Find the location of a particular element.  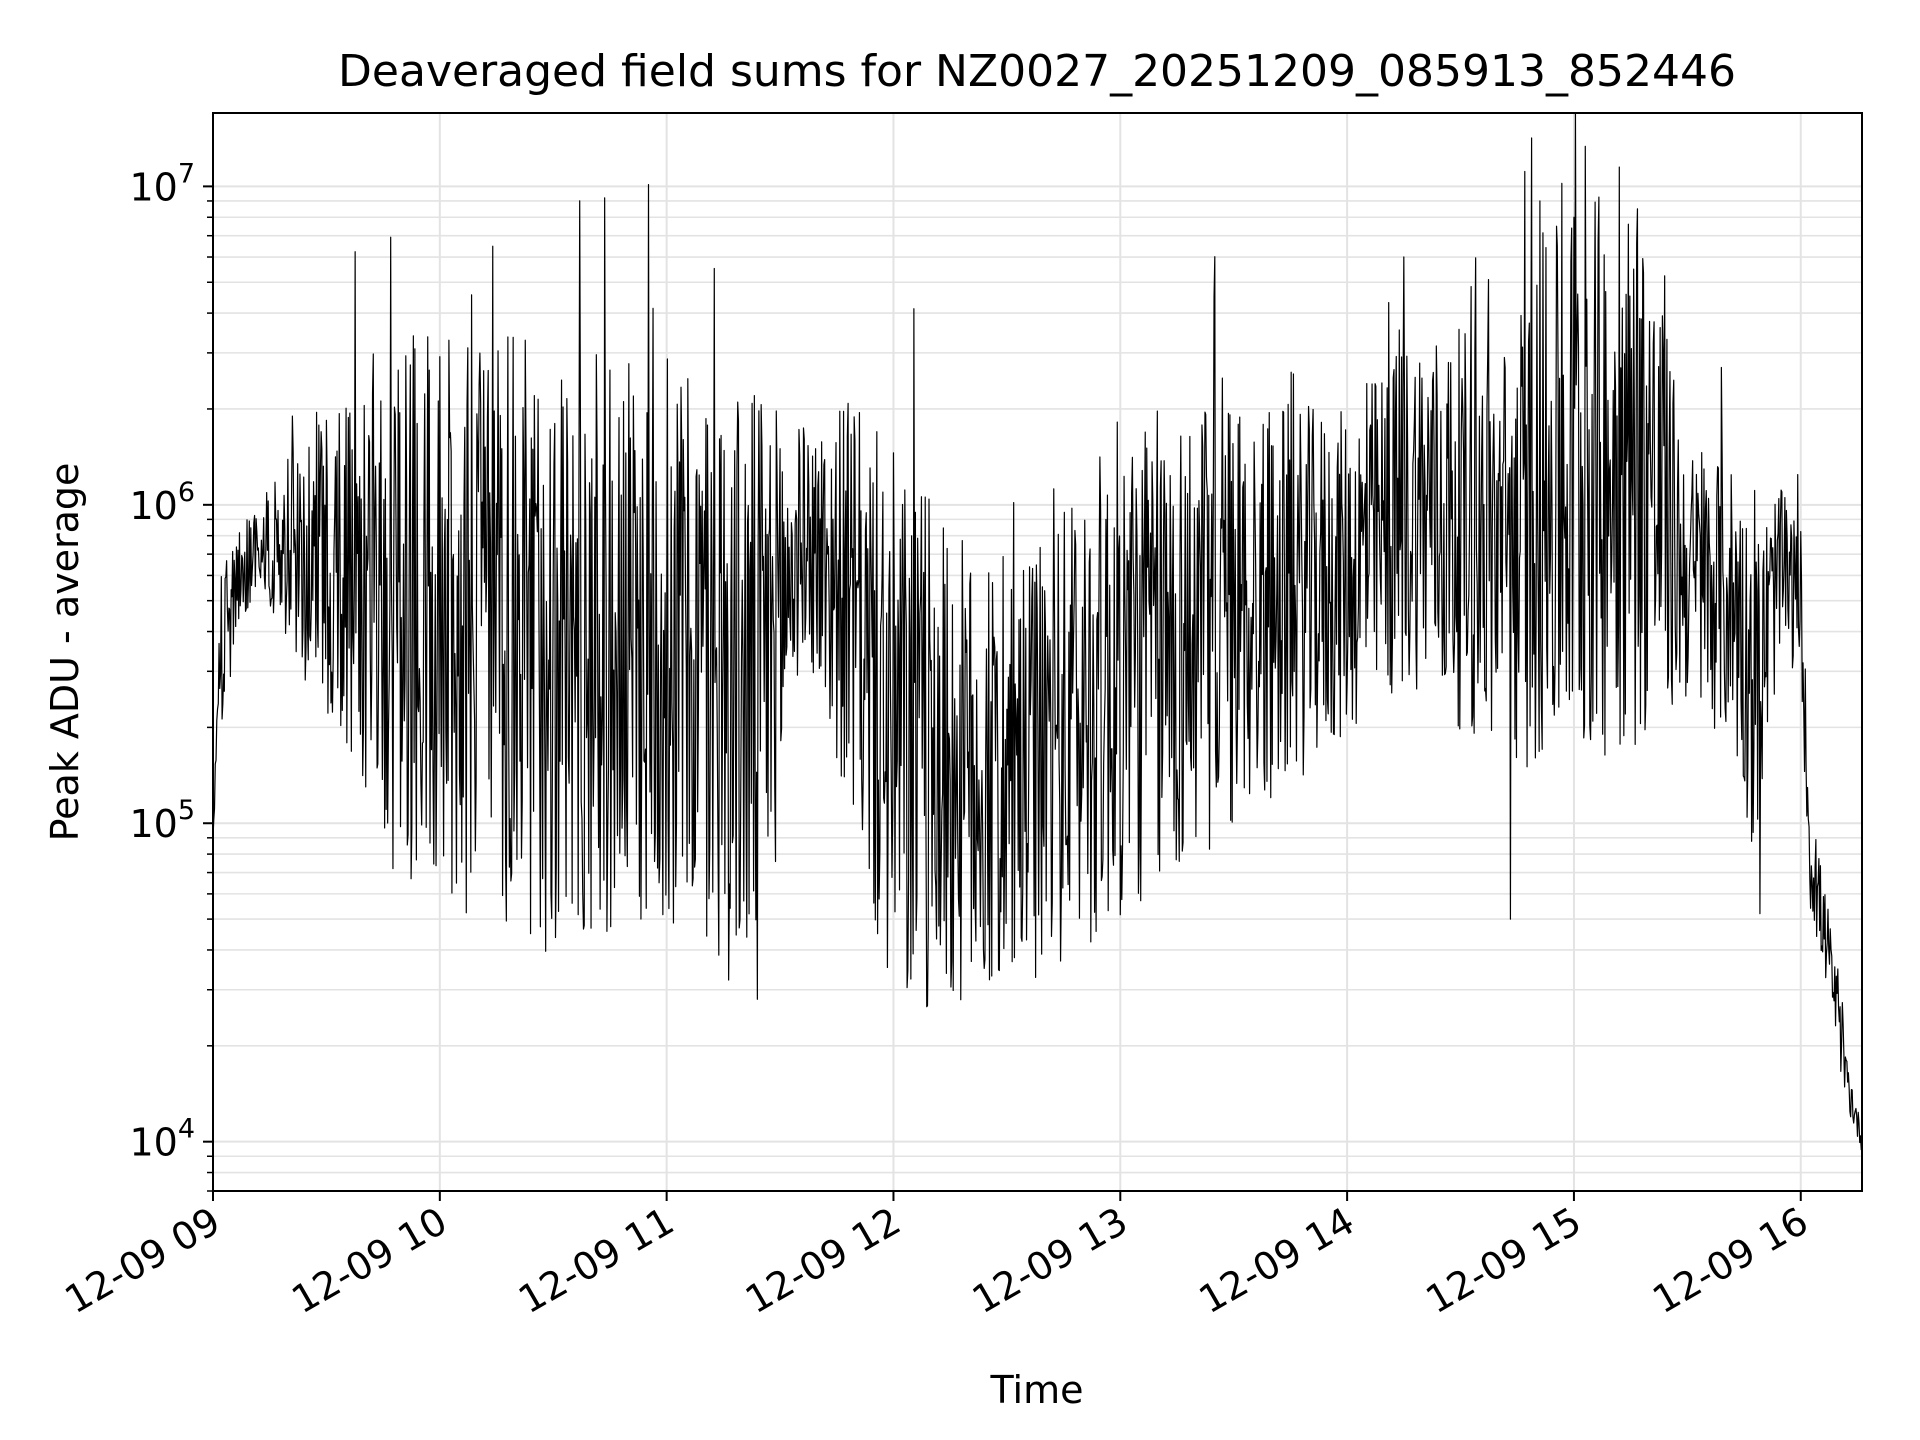

y-tick-label: 10⁶ is located at coordinates (162, 502).